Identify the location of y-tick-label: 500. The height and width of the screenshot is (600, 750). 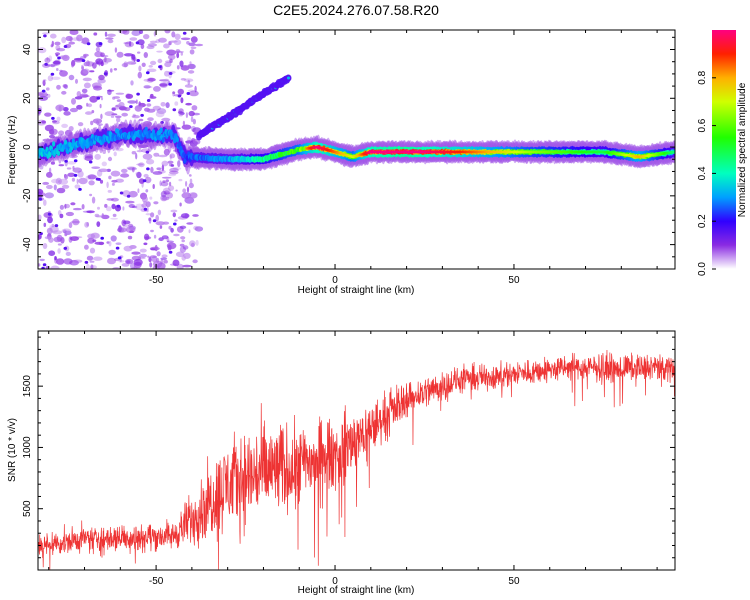
(27, 508).